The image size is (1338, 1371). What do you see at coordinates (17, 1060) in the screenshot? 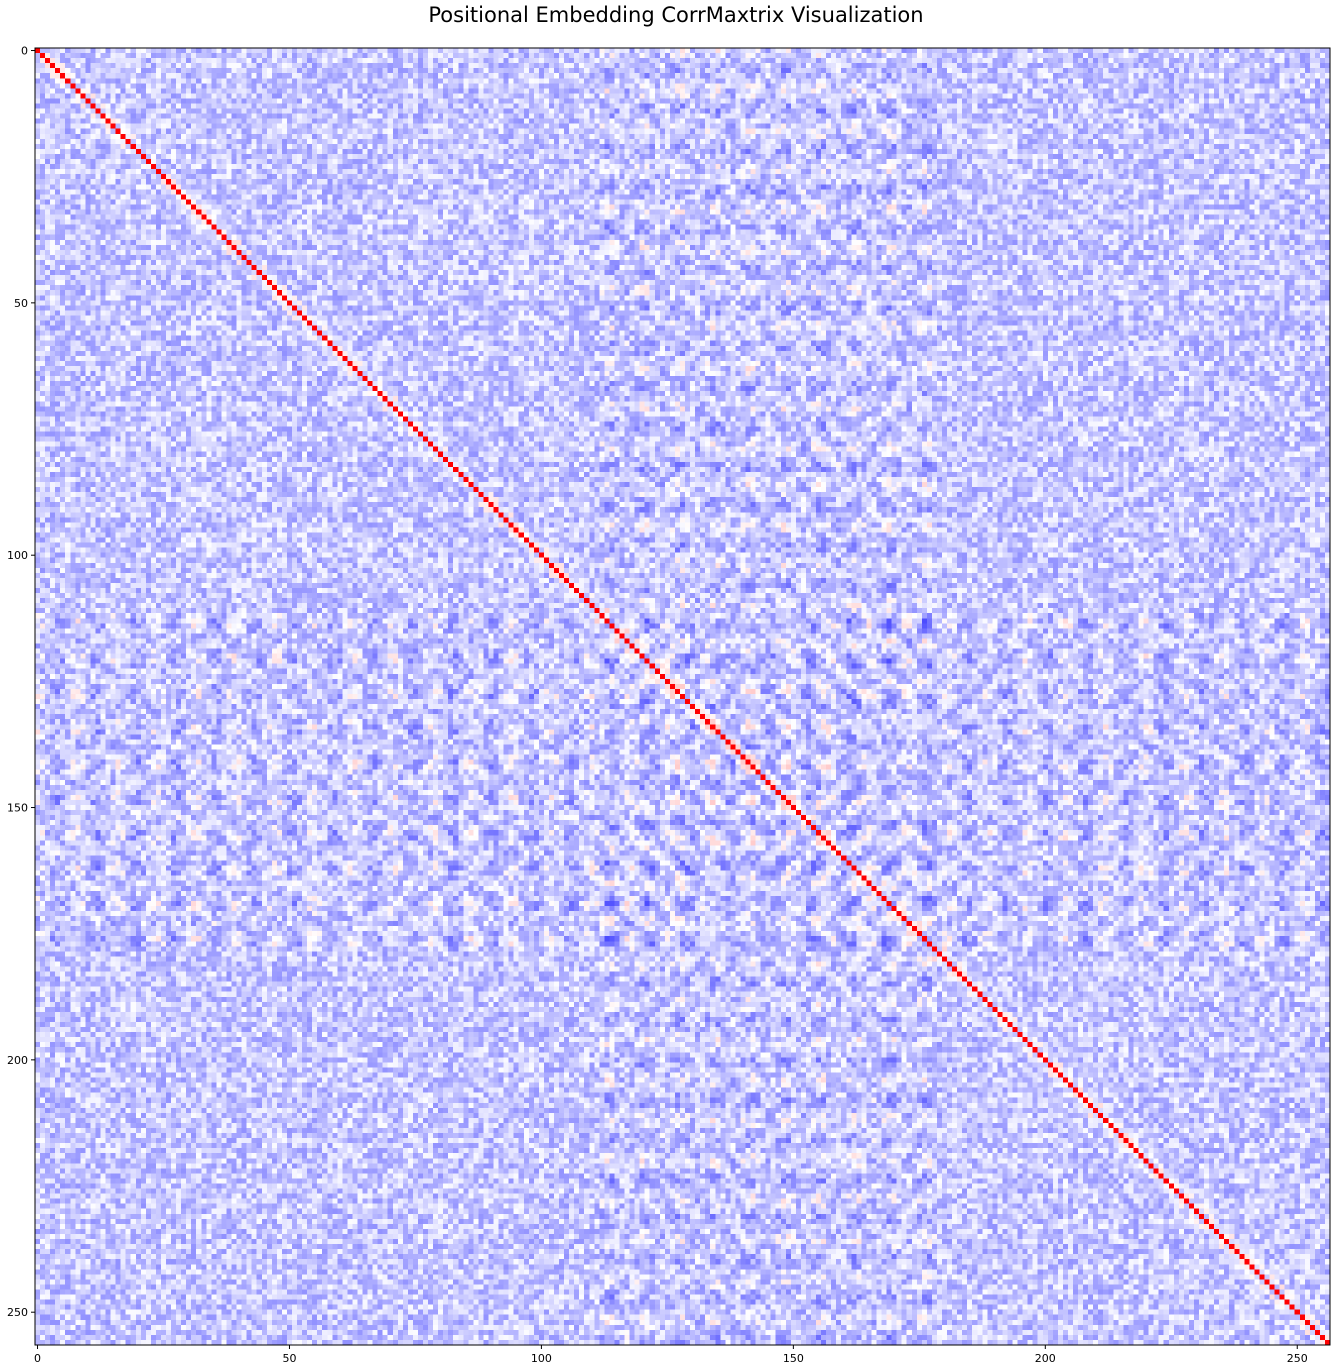
I see `y-tick-label: 200` at bounding box center [17, 1060].